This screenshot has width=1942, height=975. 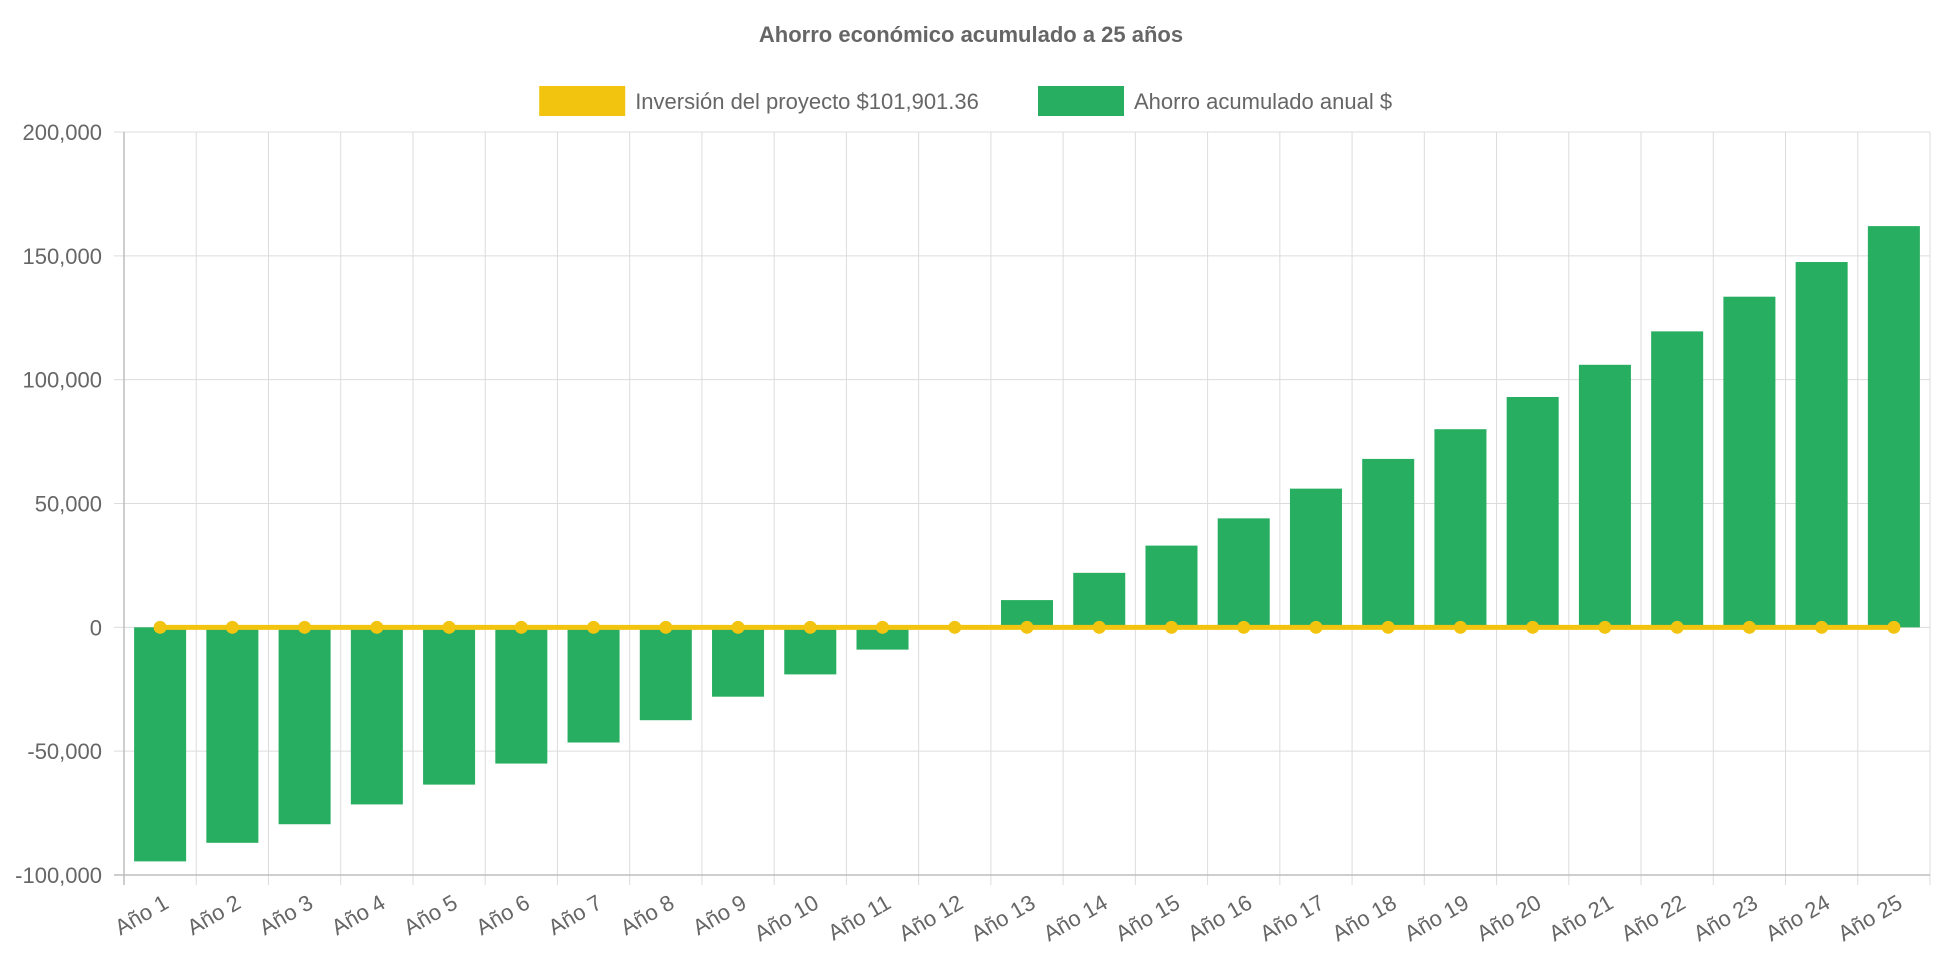 I want to click on y-tick-label: 0, so click(x=96, y=627).